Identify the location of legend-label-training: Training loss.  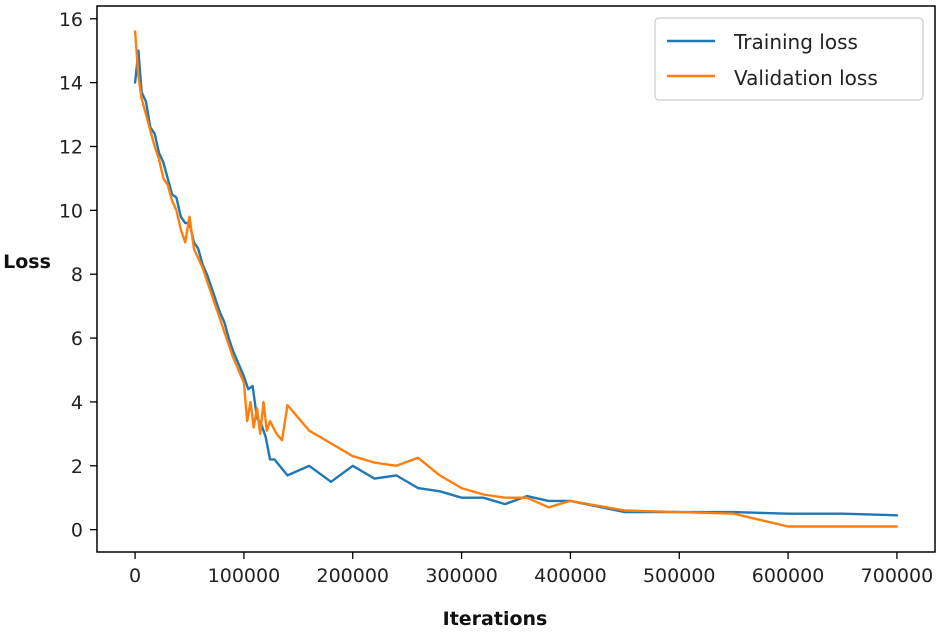
(795, 42).